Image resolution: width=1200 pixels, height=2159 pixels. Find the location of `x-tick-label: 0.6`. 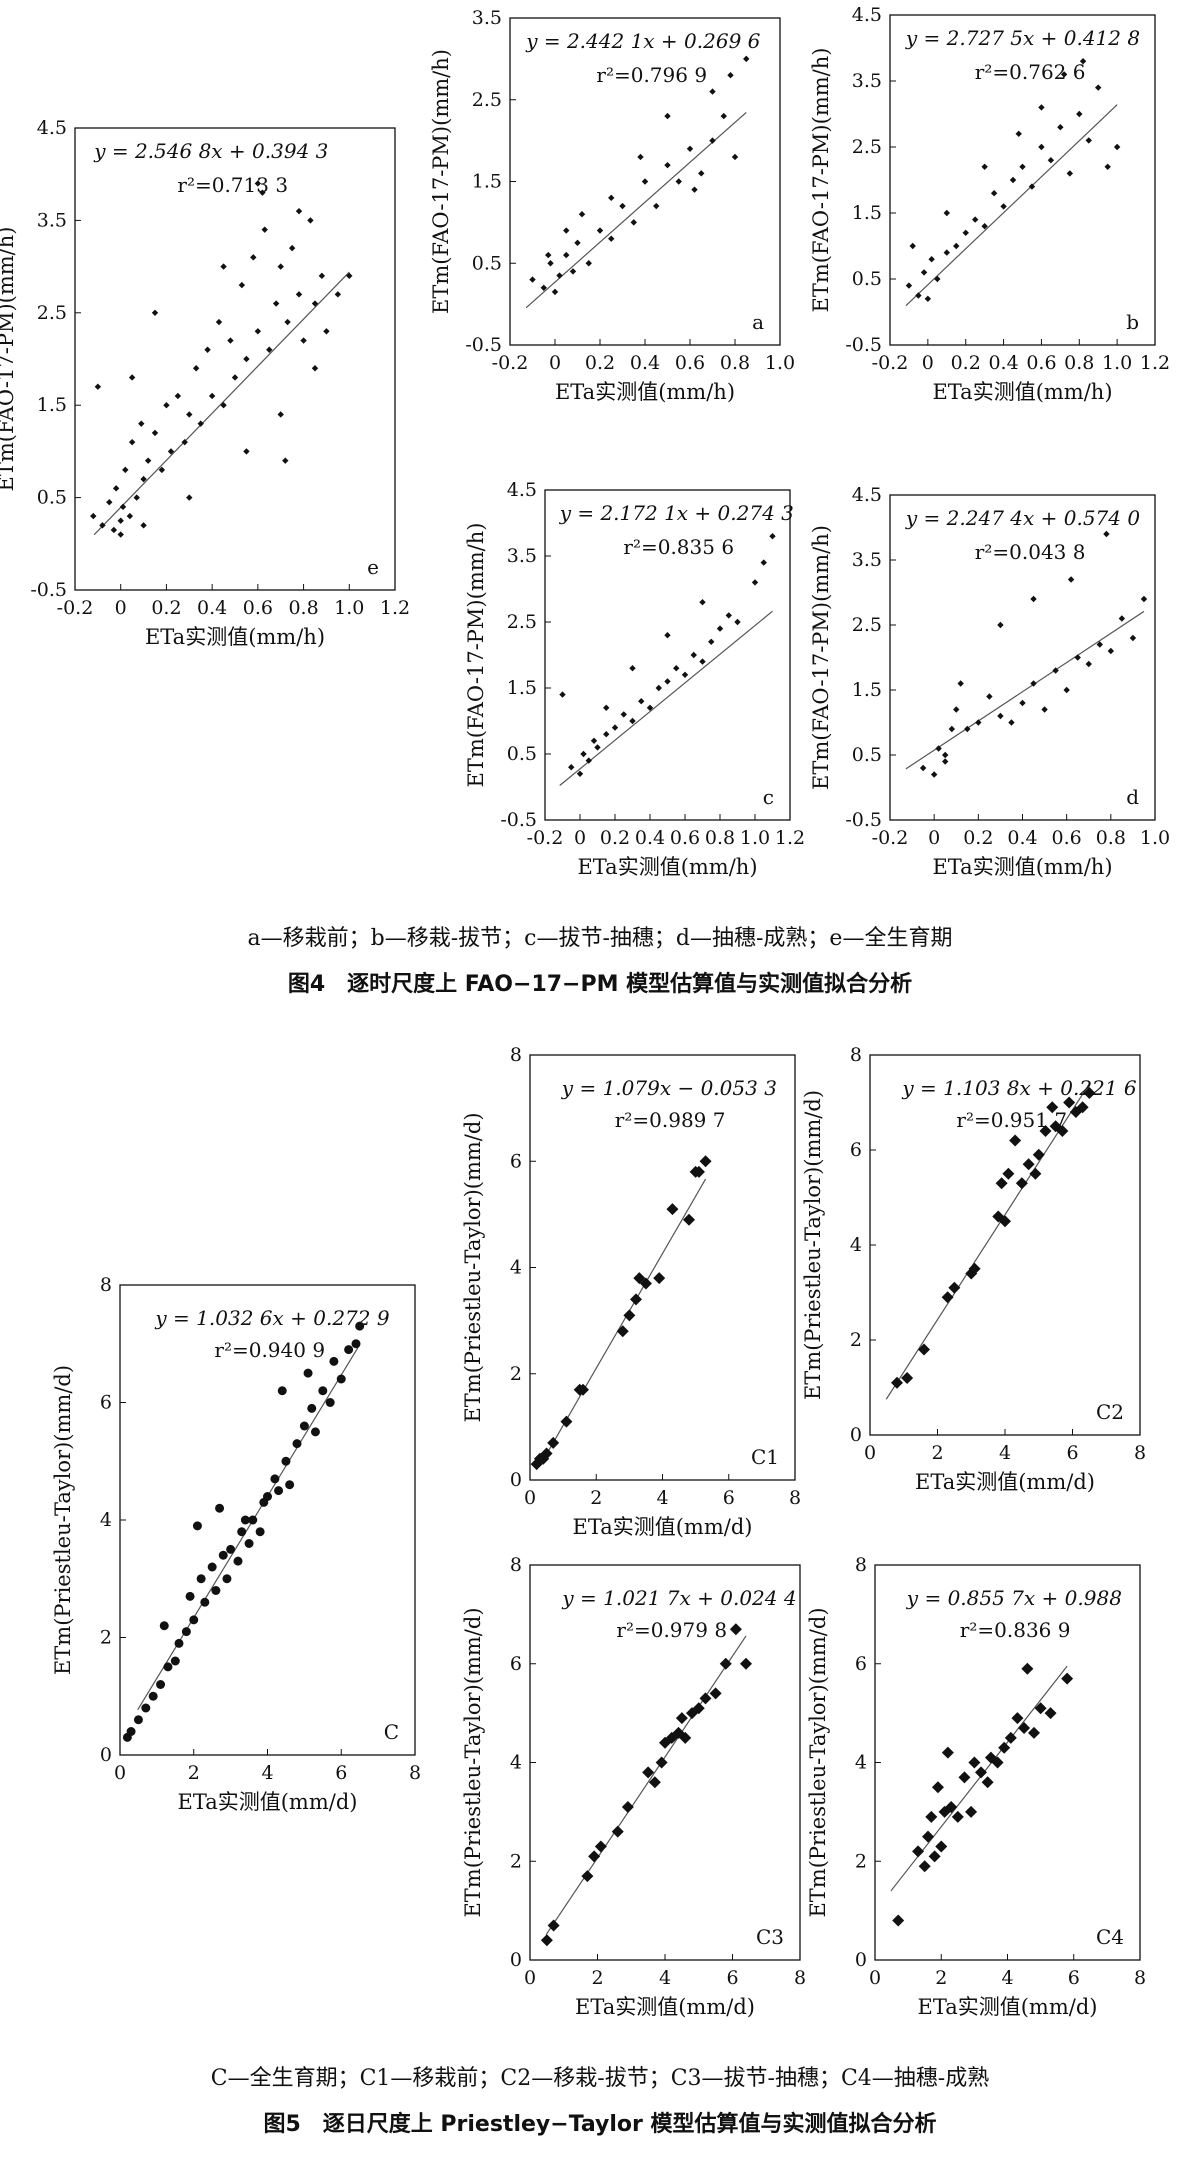

x-tick-label: 0.6 is located at coordinates (690, 363).